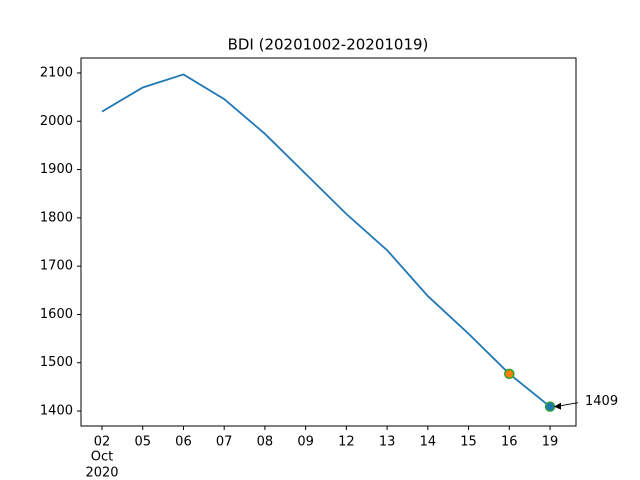 The image size is (640, 480). I want to click on x-tick-label: 06, so click(183, 442).